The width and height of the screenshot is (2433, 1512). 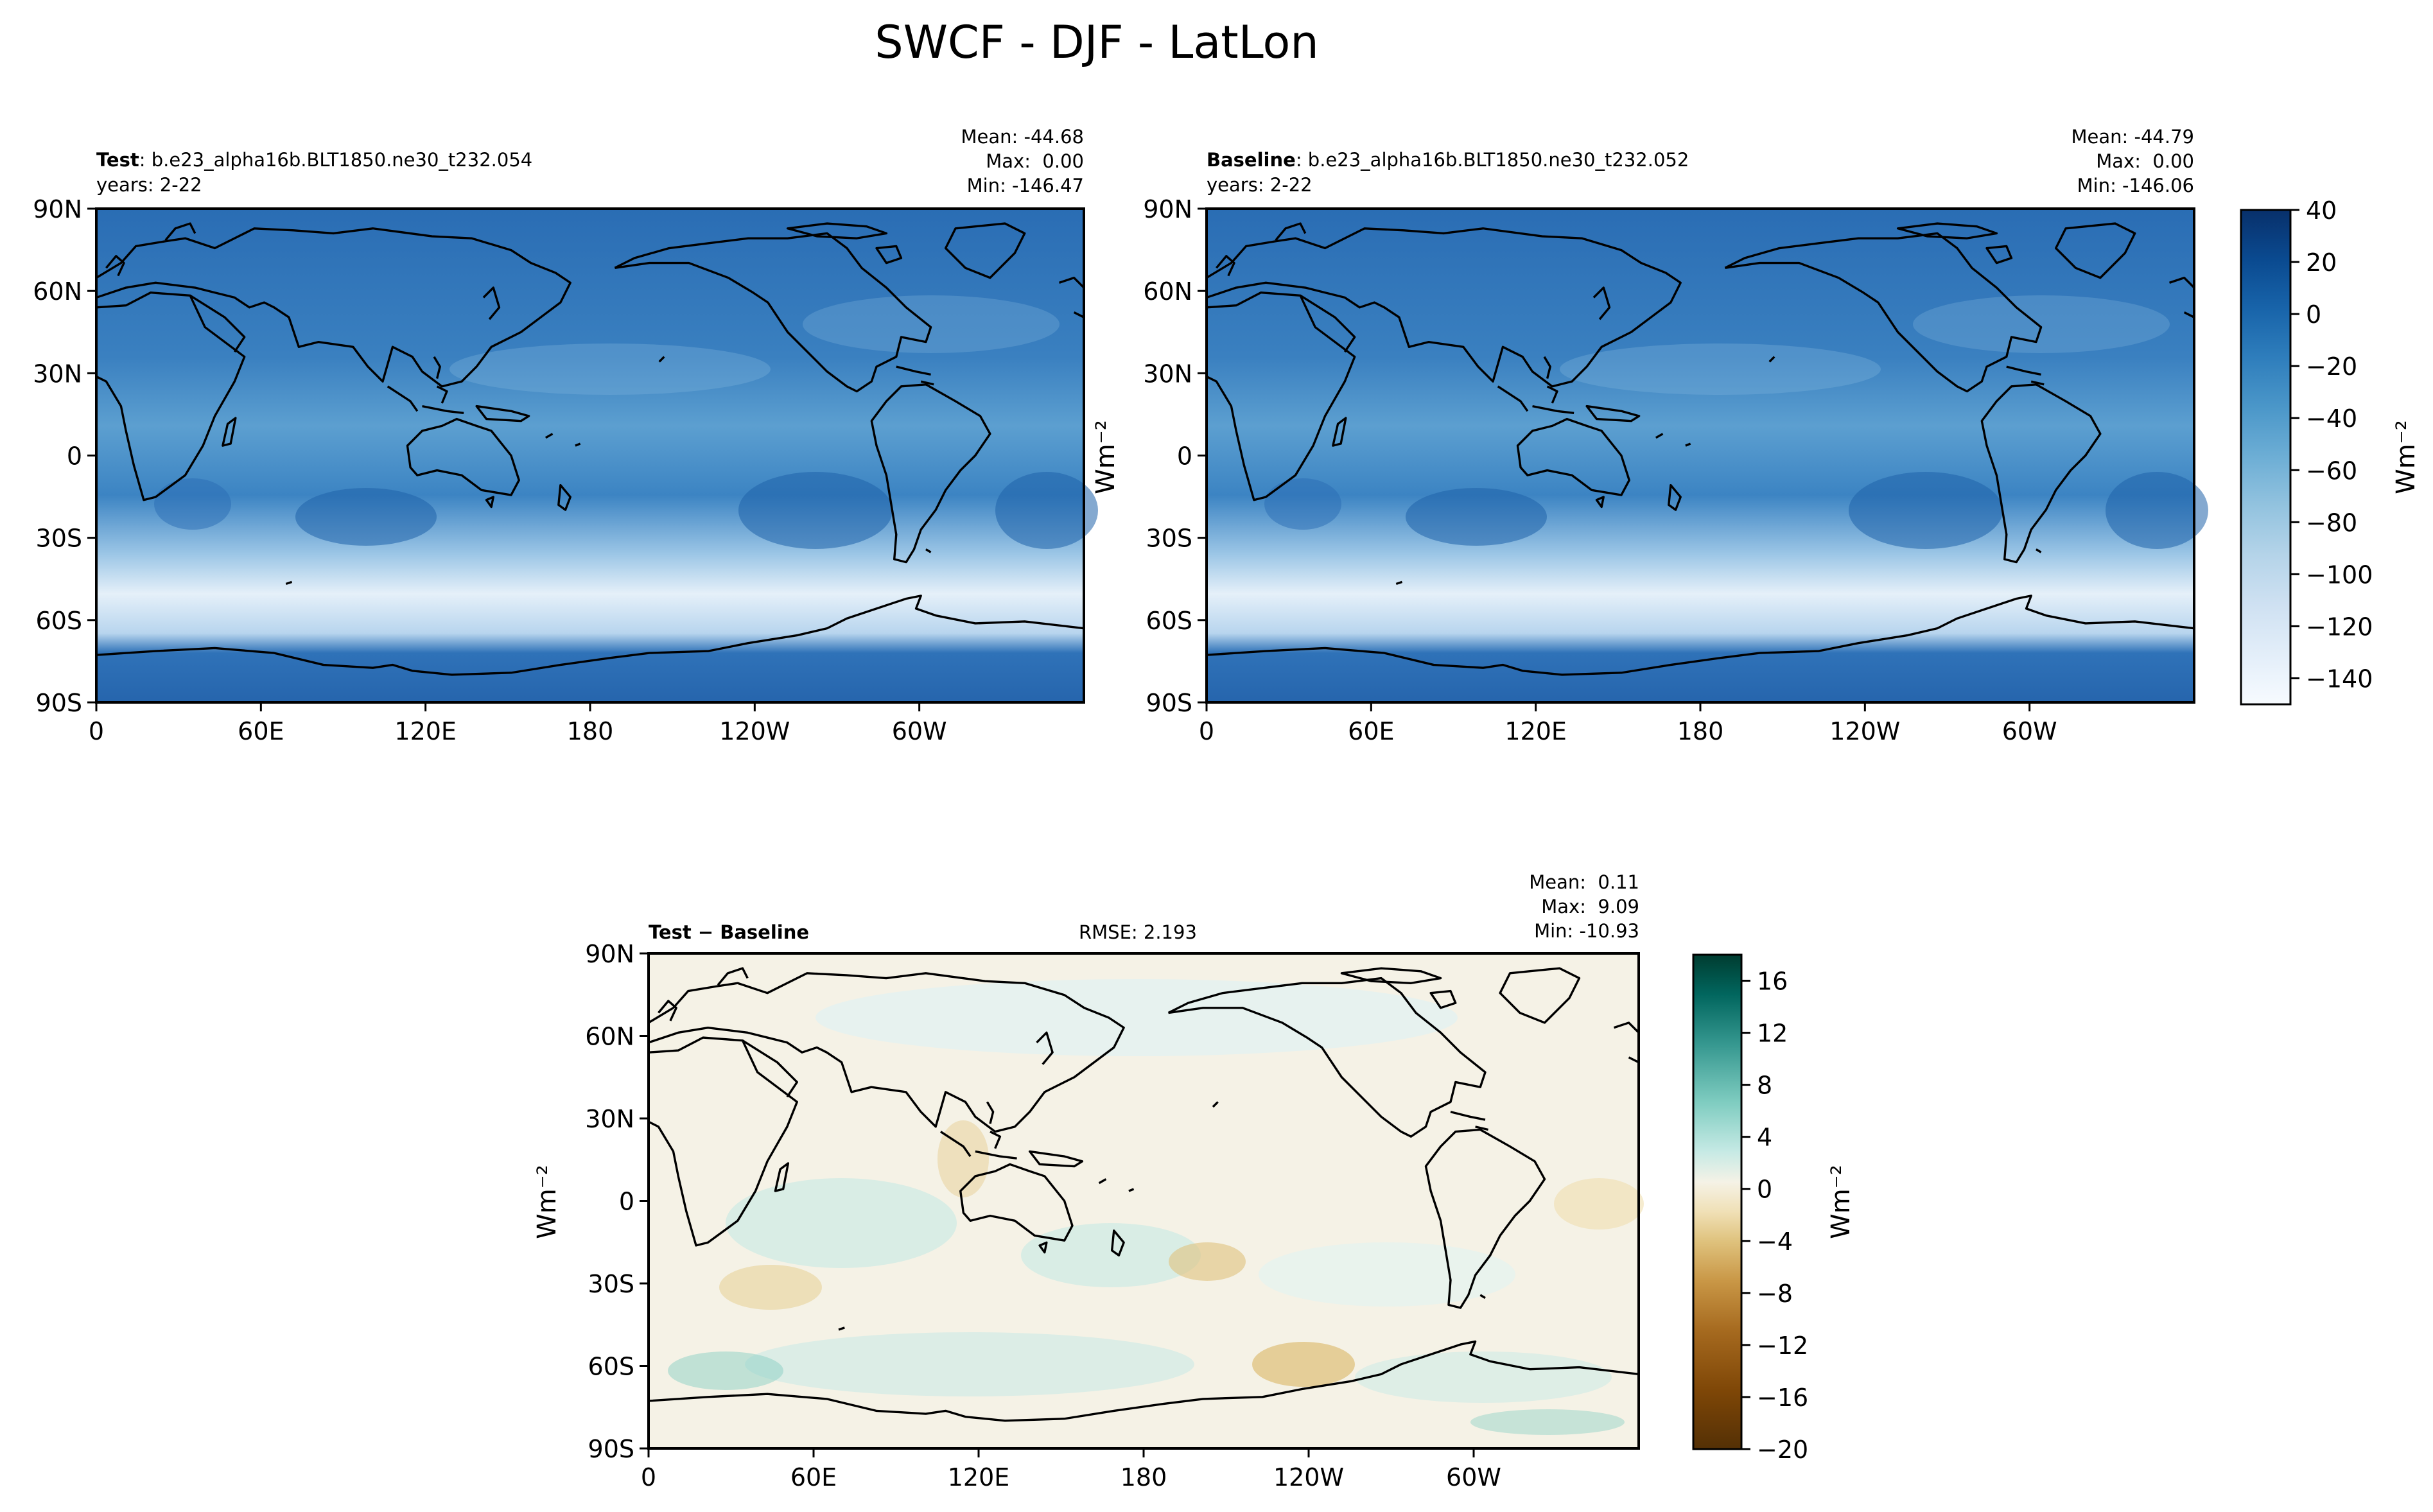 I want to click on test-max: Max: 0.00, so click(x=1035, y=161).